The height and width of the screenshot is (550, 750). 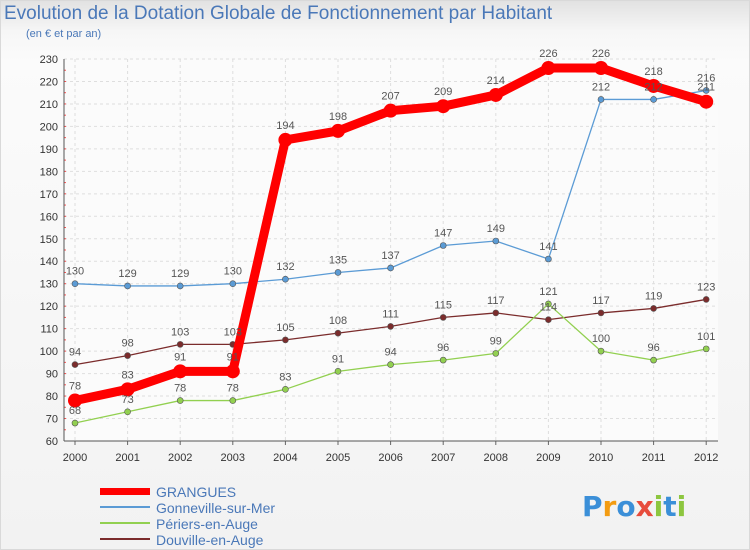 I want to click on y-tick-label: 160, so click(x=49, y=217).